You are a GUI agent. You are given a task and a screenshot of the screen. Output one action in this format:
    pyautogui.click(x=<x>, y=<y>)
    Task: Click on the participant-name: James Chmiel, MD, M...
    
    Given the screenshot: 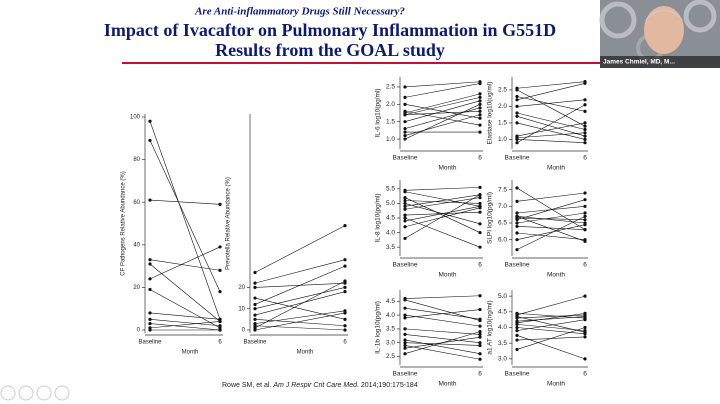 What is the action you would take?
    pyautogui.click(x=639, y=62)
    